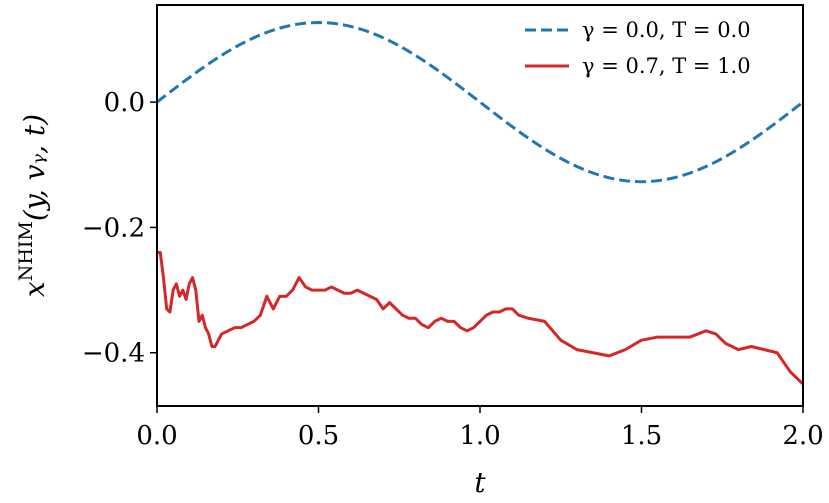 This screenshot has height=503, width=829. Describe the element at coordinates (641, 436) in the screenshot. I see `x-tick-label: 1.5` at that location.